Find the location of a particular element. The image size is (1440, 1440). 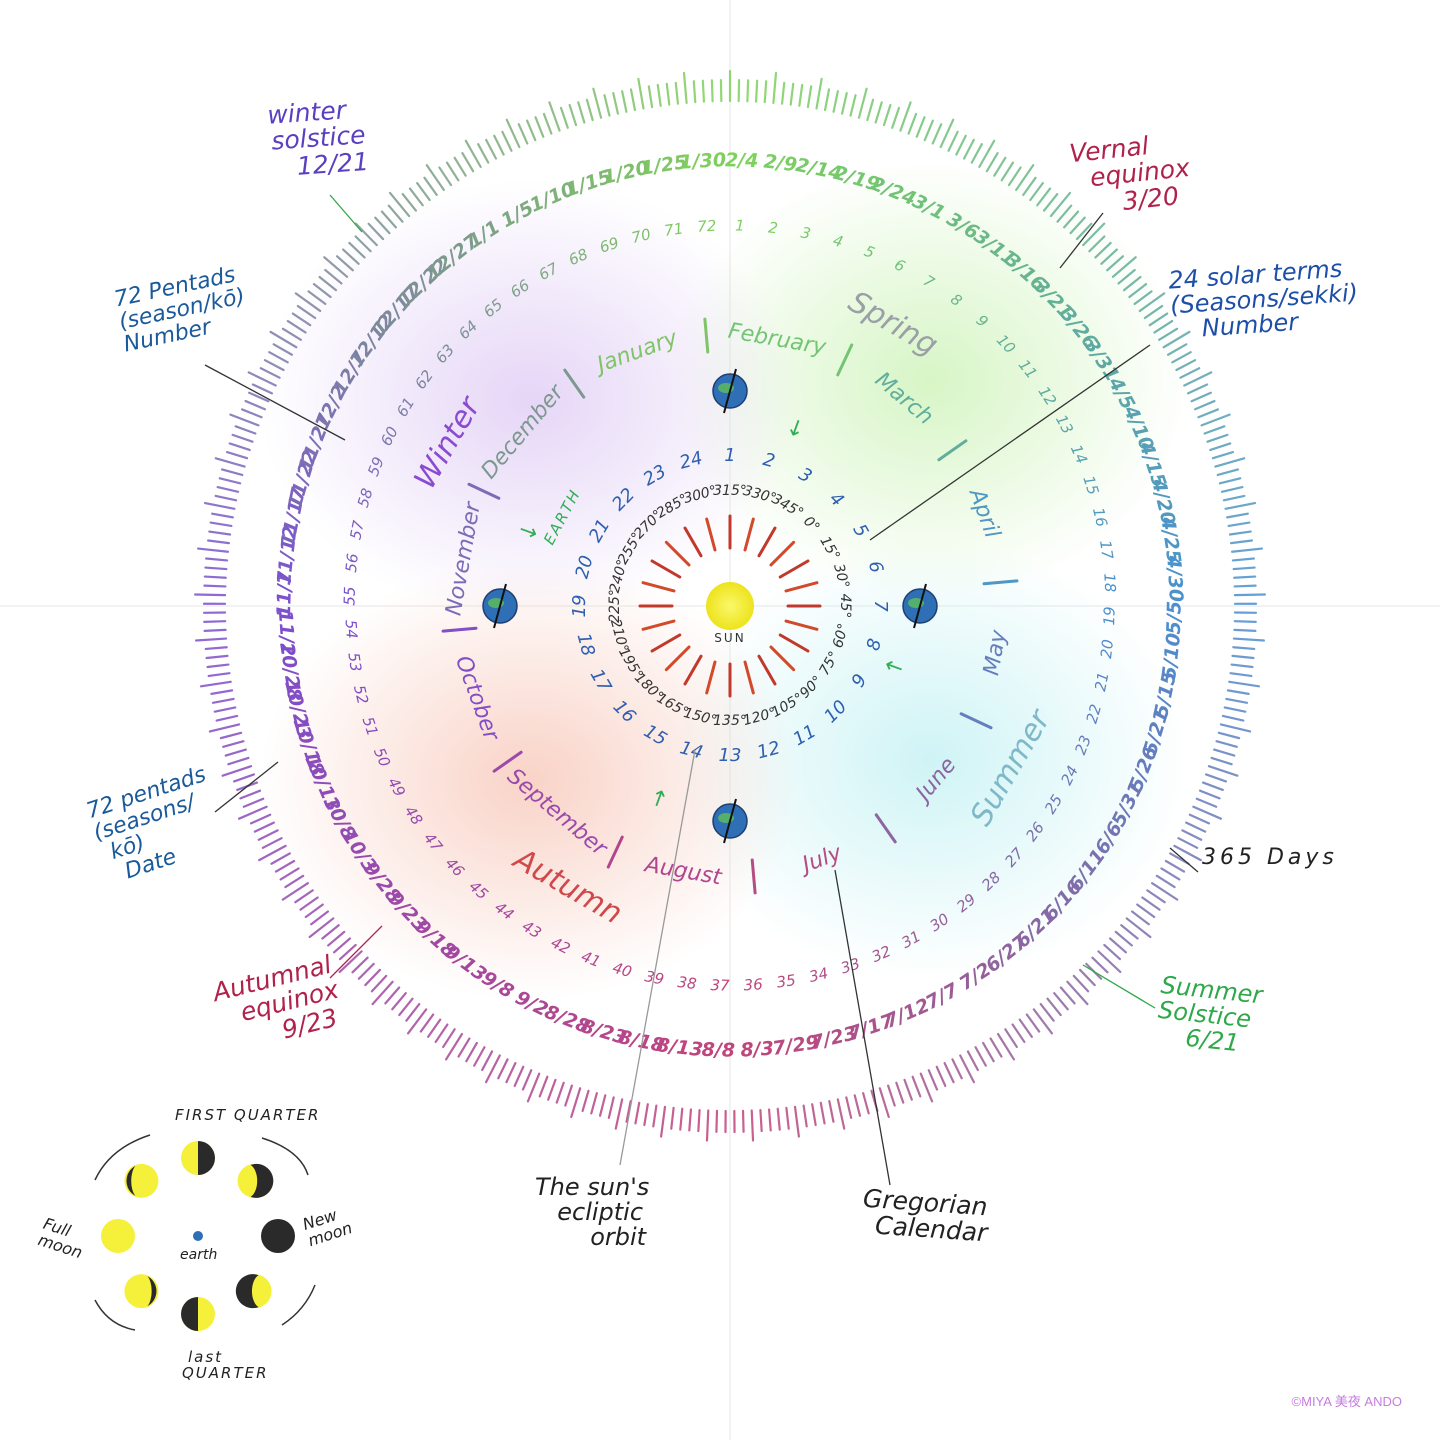

ecliptic-degree: 315° is located at coordinates (730, 491).